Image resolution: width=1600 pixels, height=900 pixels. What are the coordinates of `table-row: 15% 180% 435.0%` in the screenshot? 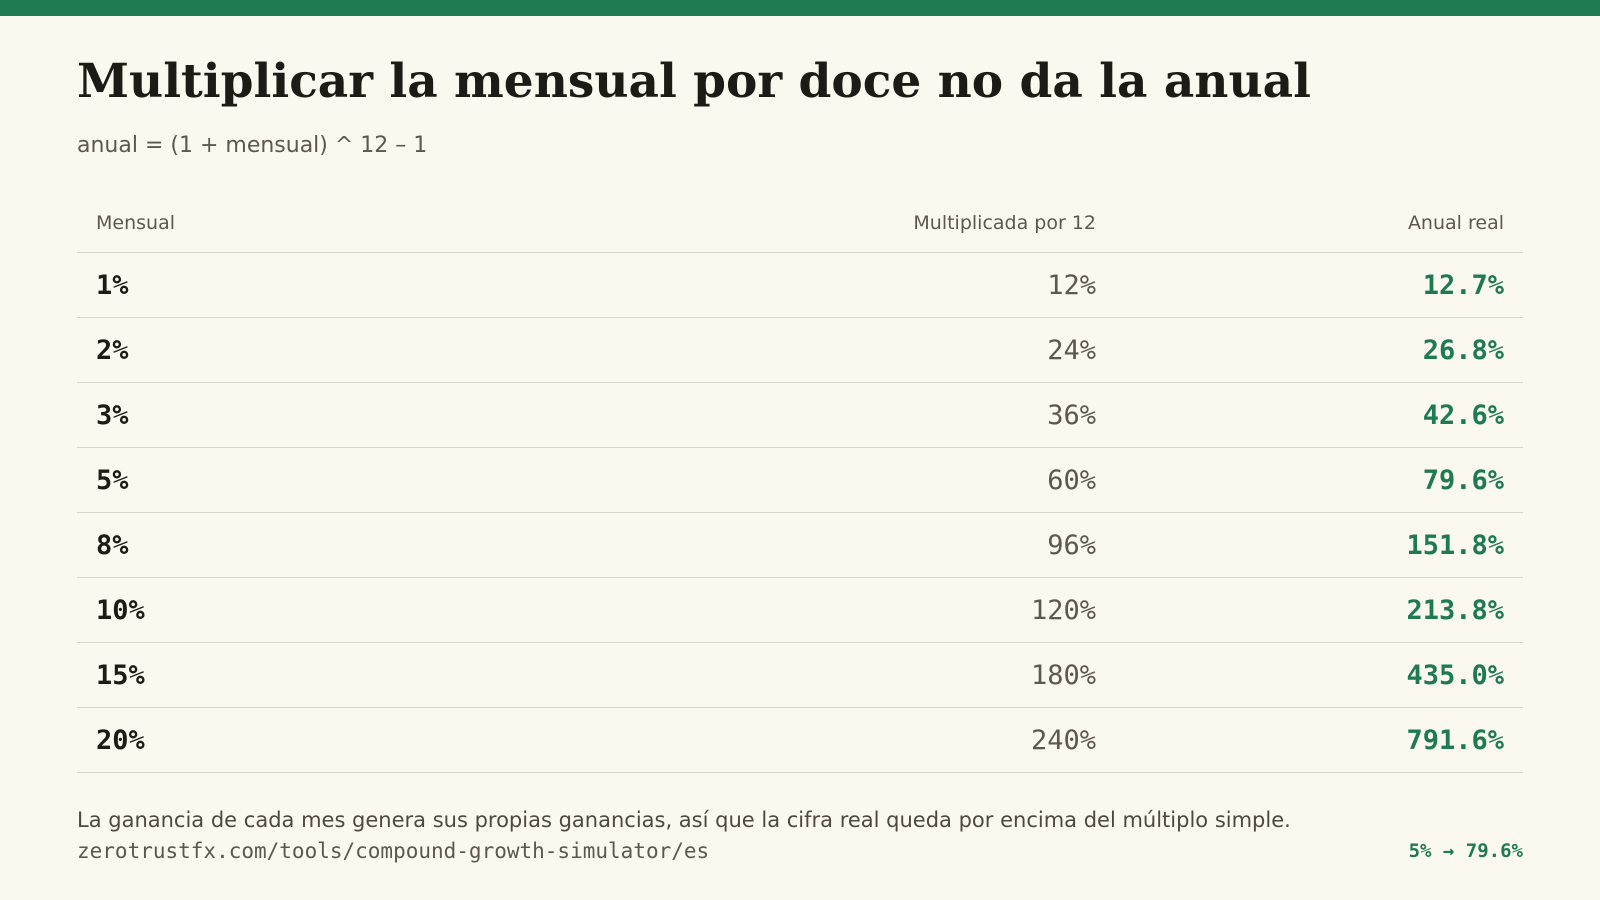 It's located at (800, 675).